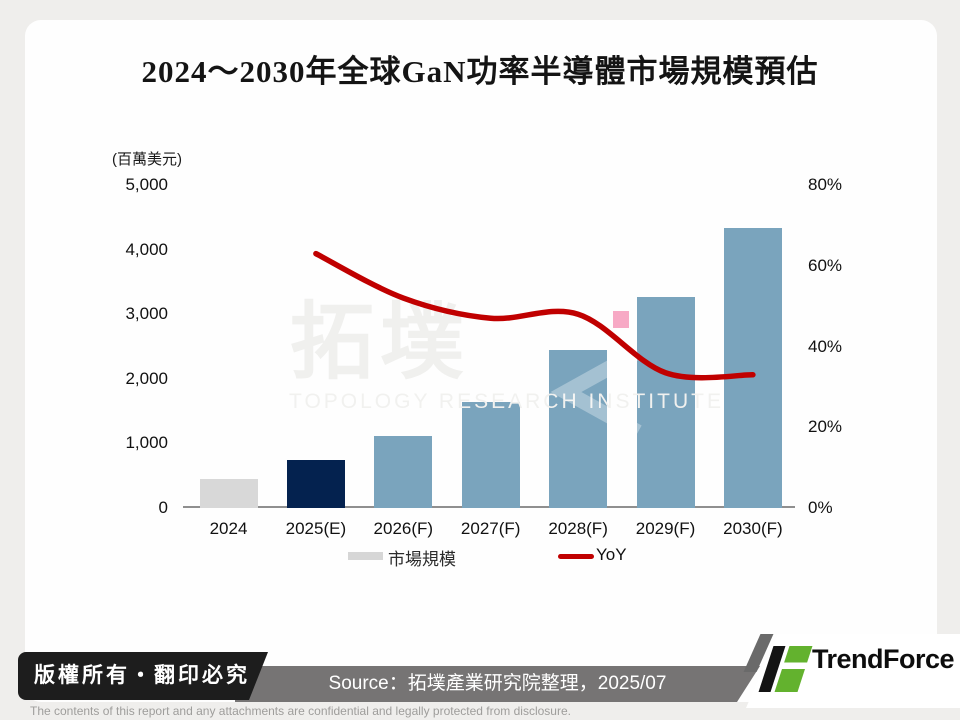  Describe the element at coordinates (578, 428) in the screenshot. I see `bar-2028(F)` at that location.